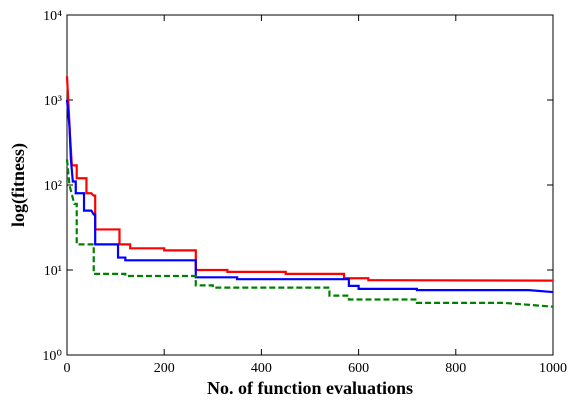  What do you see at coordinates (53, 186) in the screenshot?
I see `y-tick-label: 10²` at bounding box center [53, 186].